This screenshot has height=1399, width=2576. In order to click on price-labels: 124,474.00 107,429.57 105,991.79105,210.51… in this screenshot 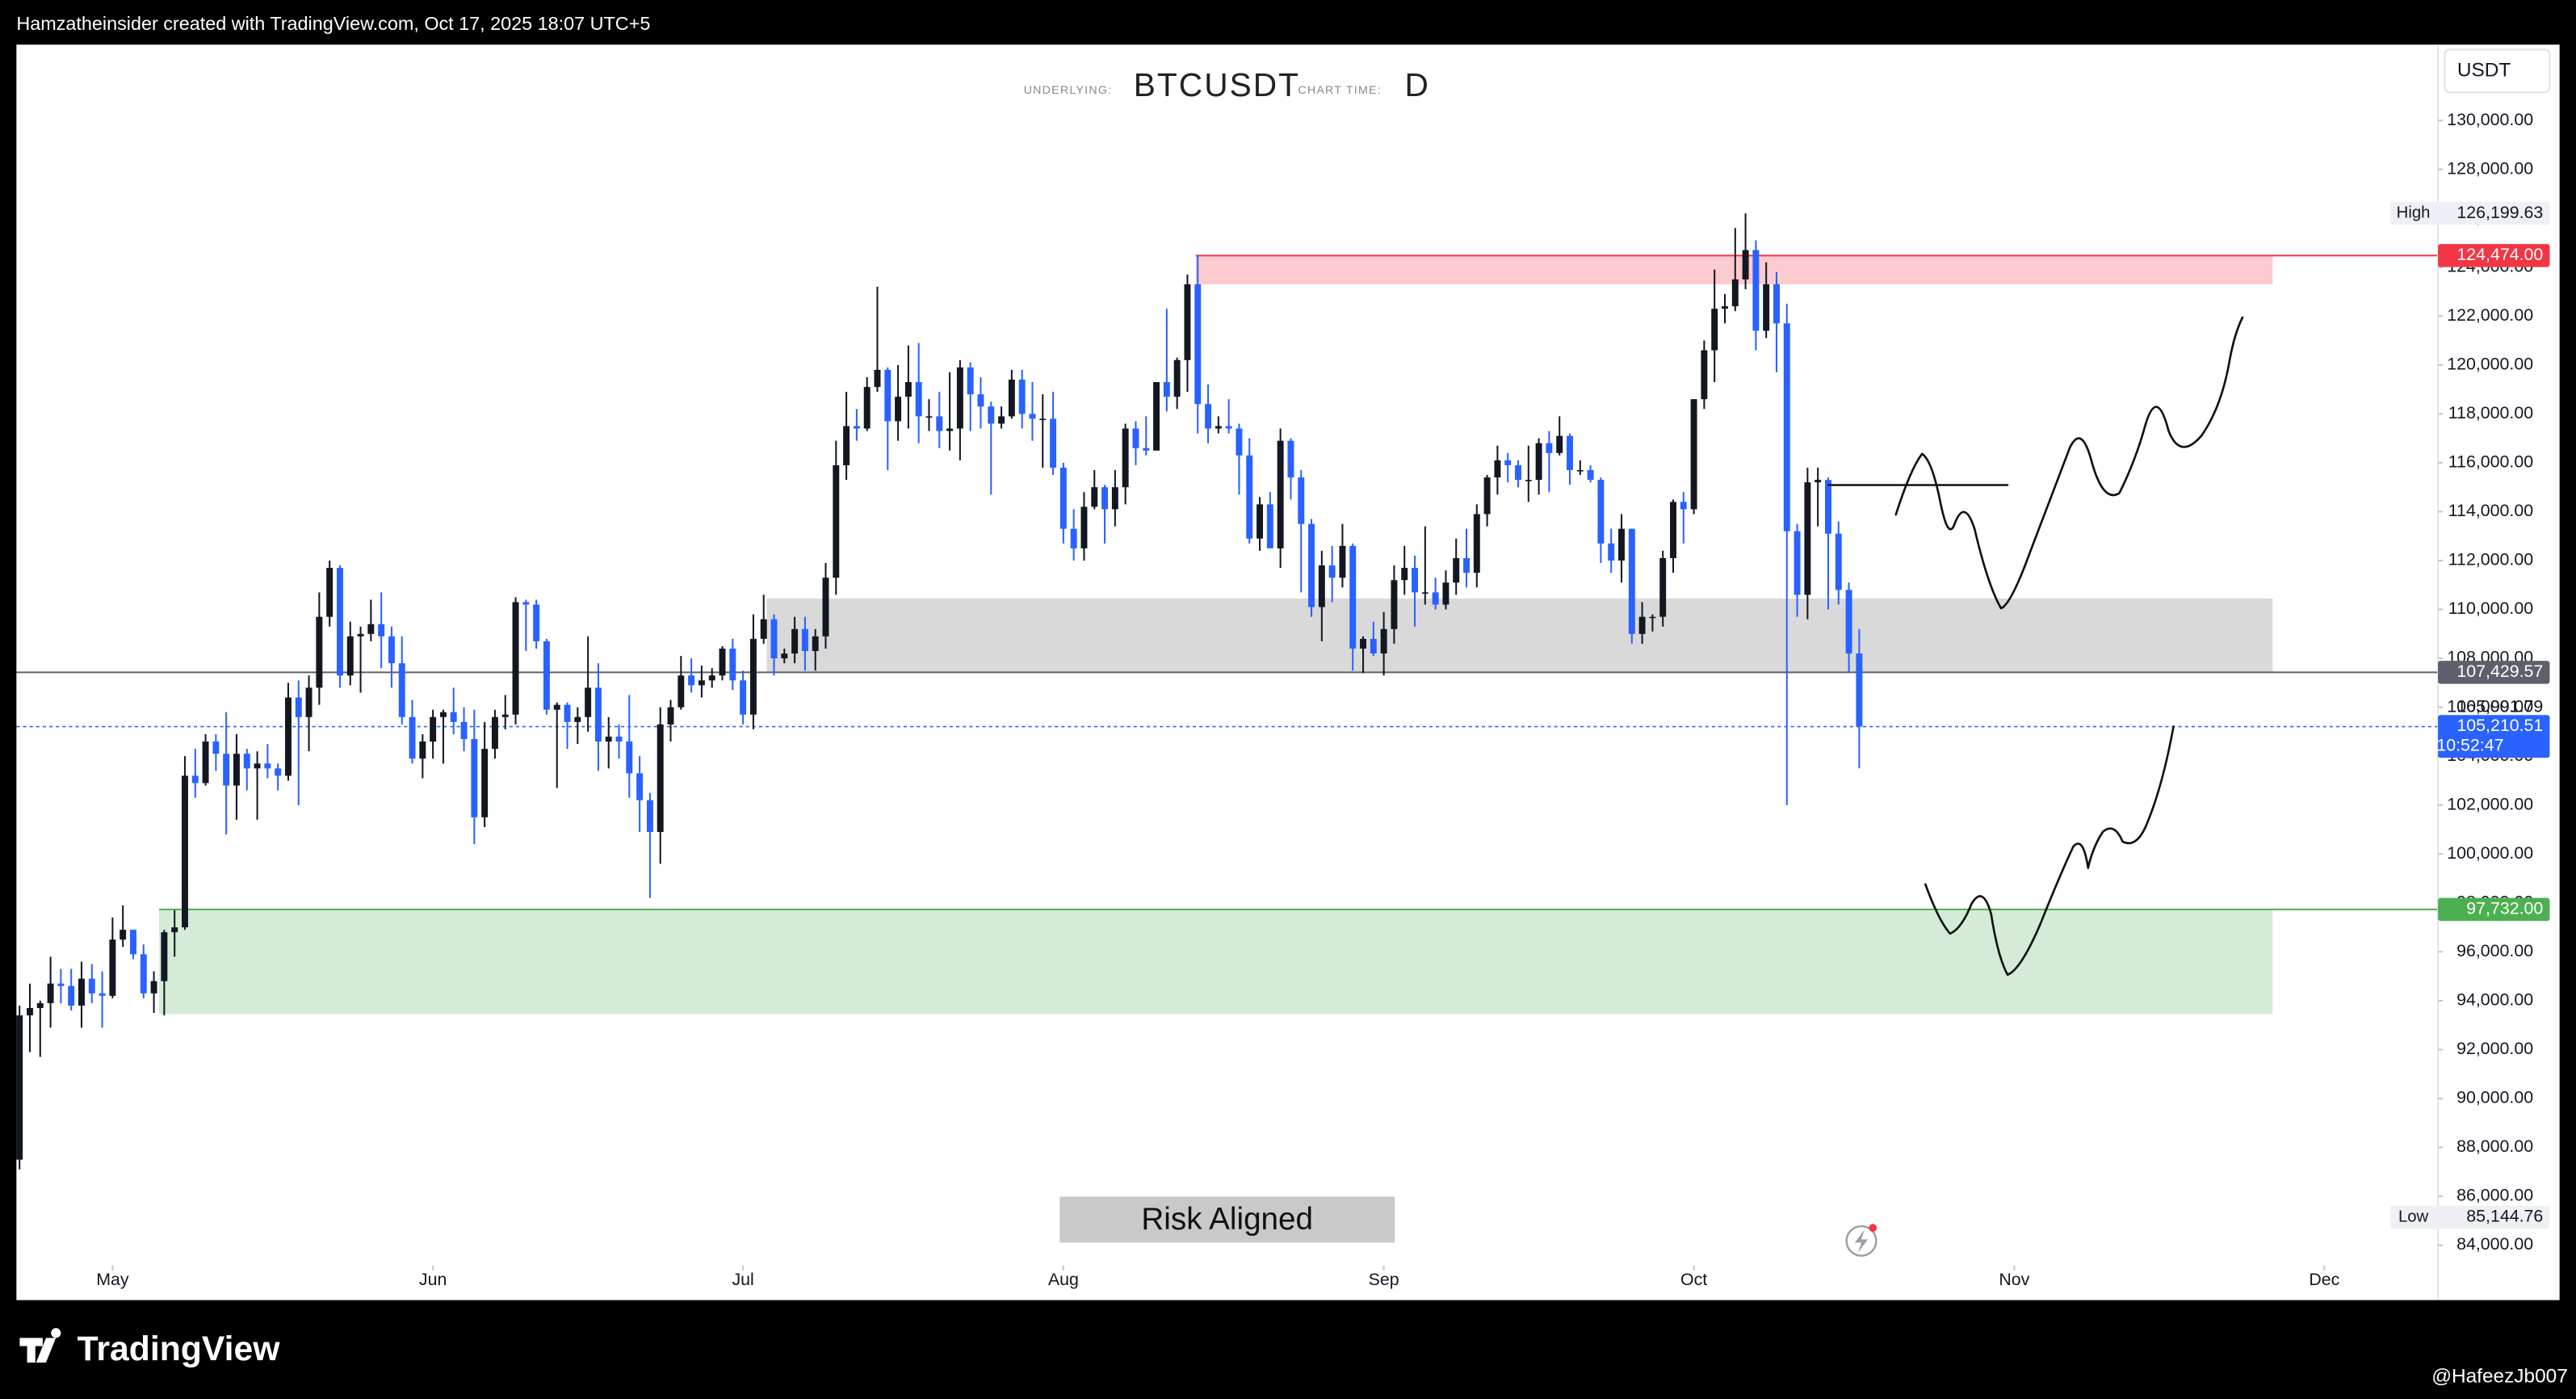, I will do `click(2470, 715)`.